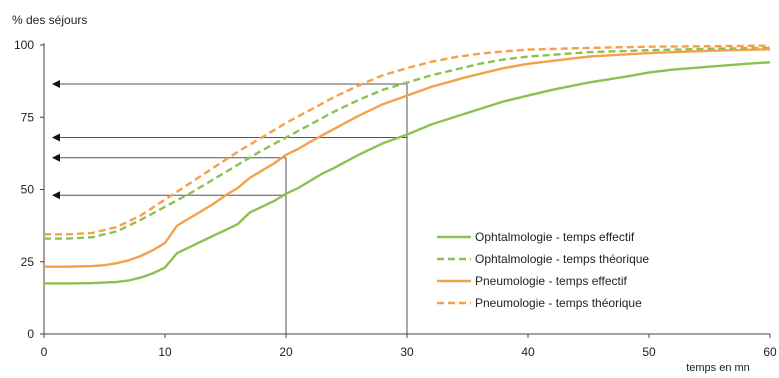 The width and height of the screenshot is (779, 378). Describe the element at coordinates (562, 259) in the screenshot. I see `legend-label: Ophtalmologie - temps théorique` at that location.